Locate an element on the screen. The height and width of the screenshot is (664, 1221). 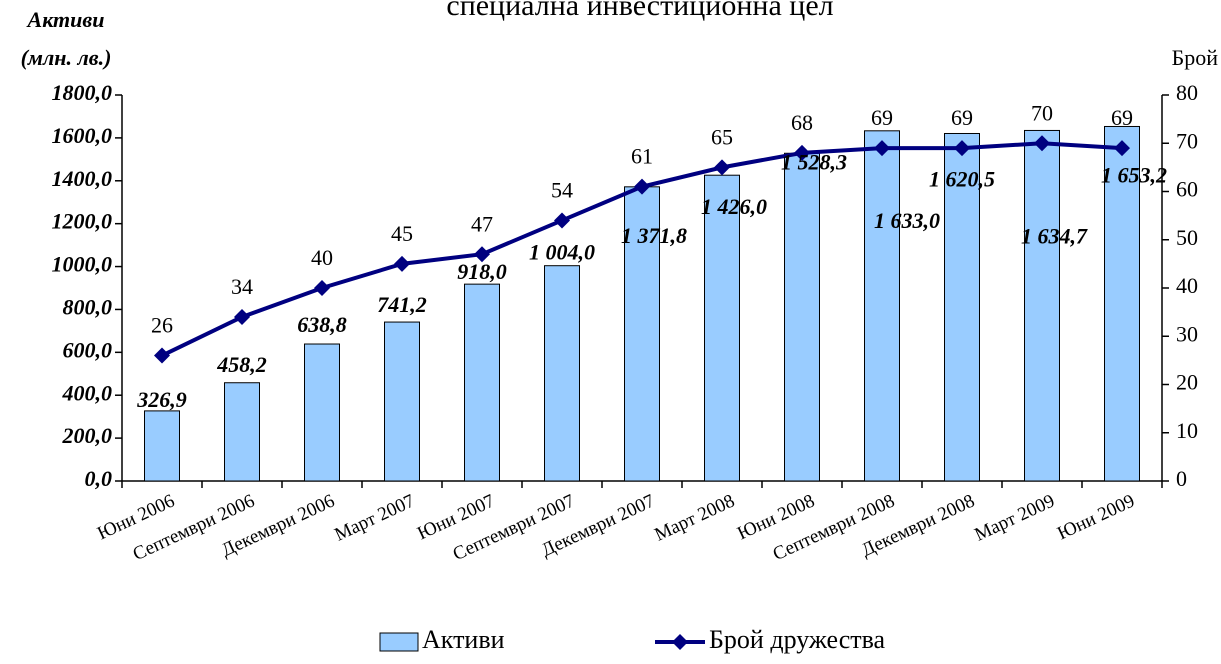
data-label: 47 is located at coordinates (482, 223).